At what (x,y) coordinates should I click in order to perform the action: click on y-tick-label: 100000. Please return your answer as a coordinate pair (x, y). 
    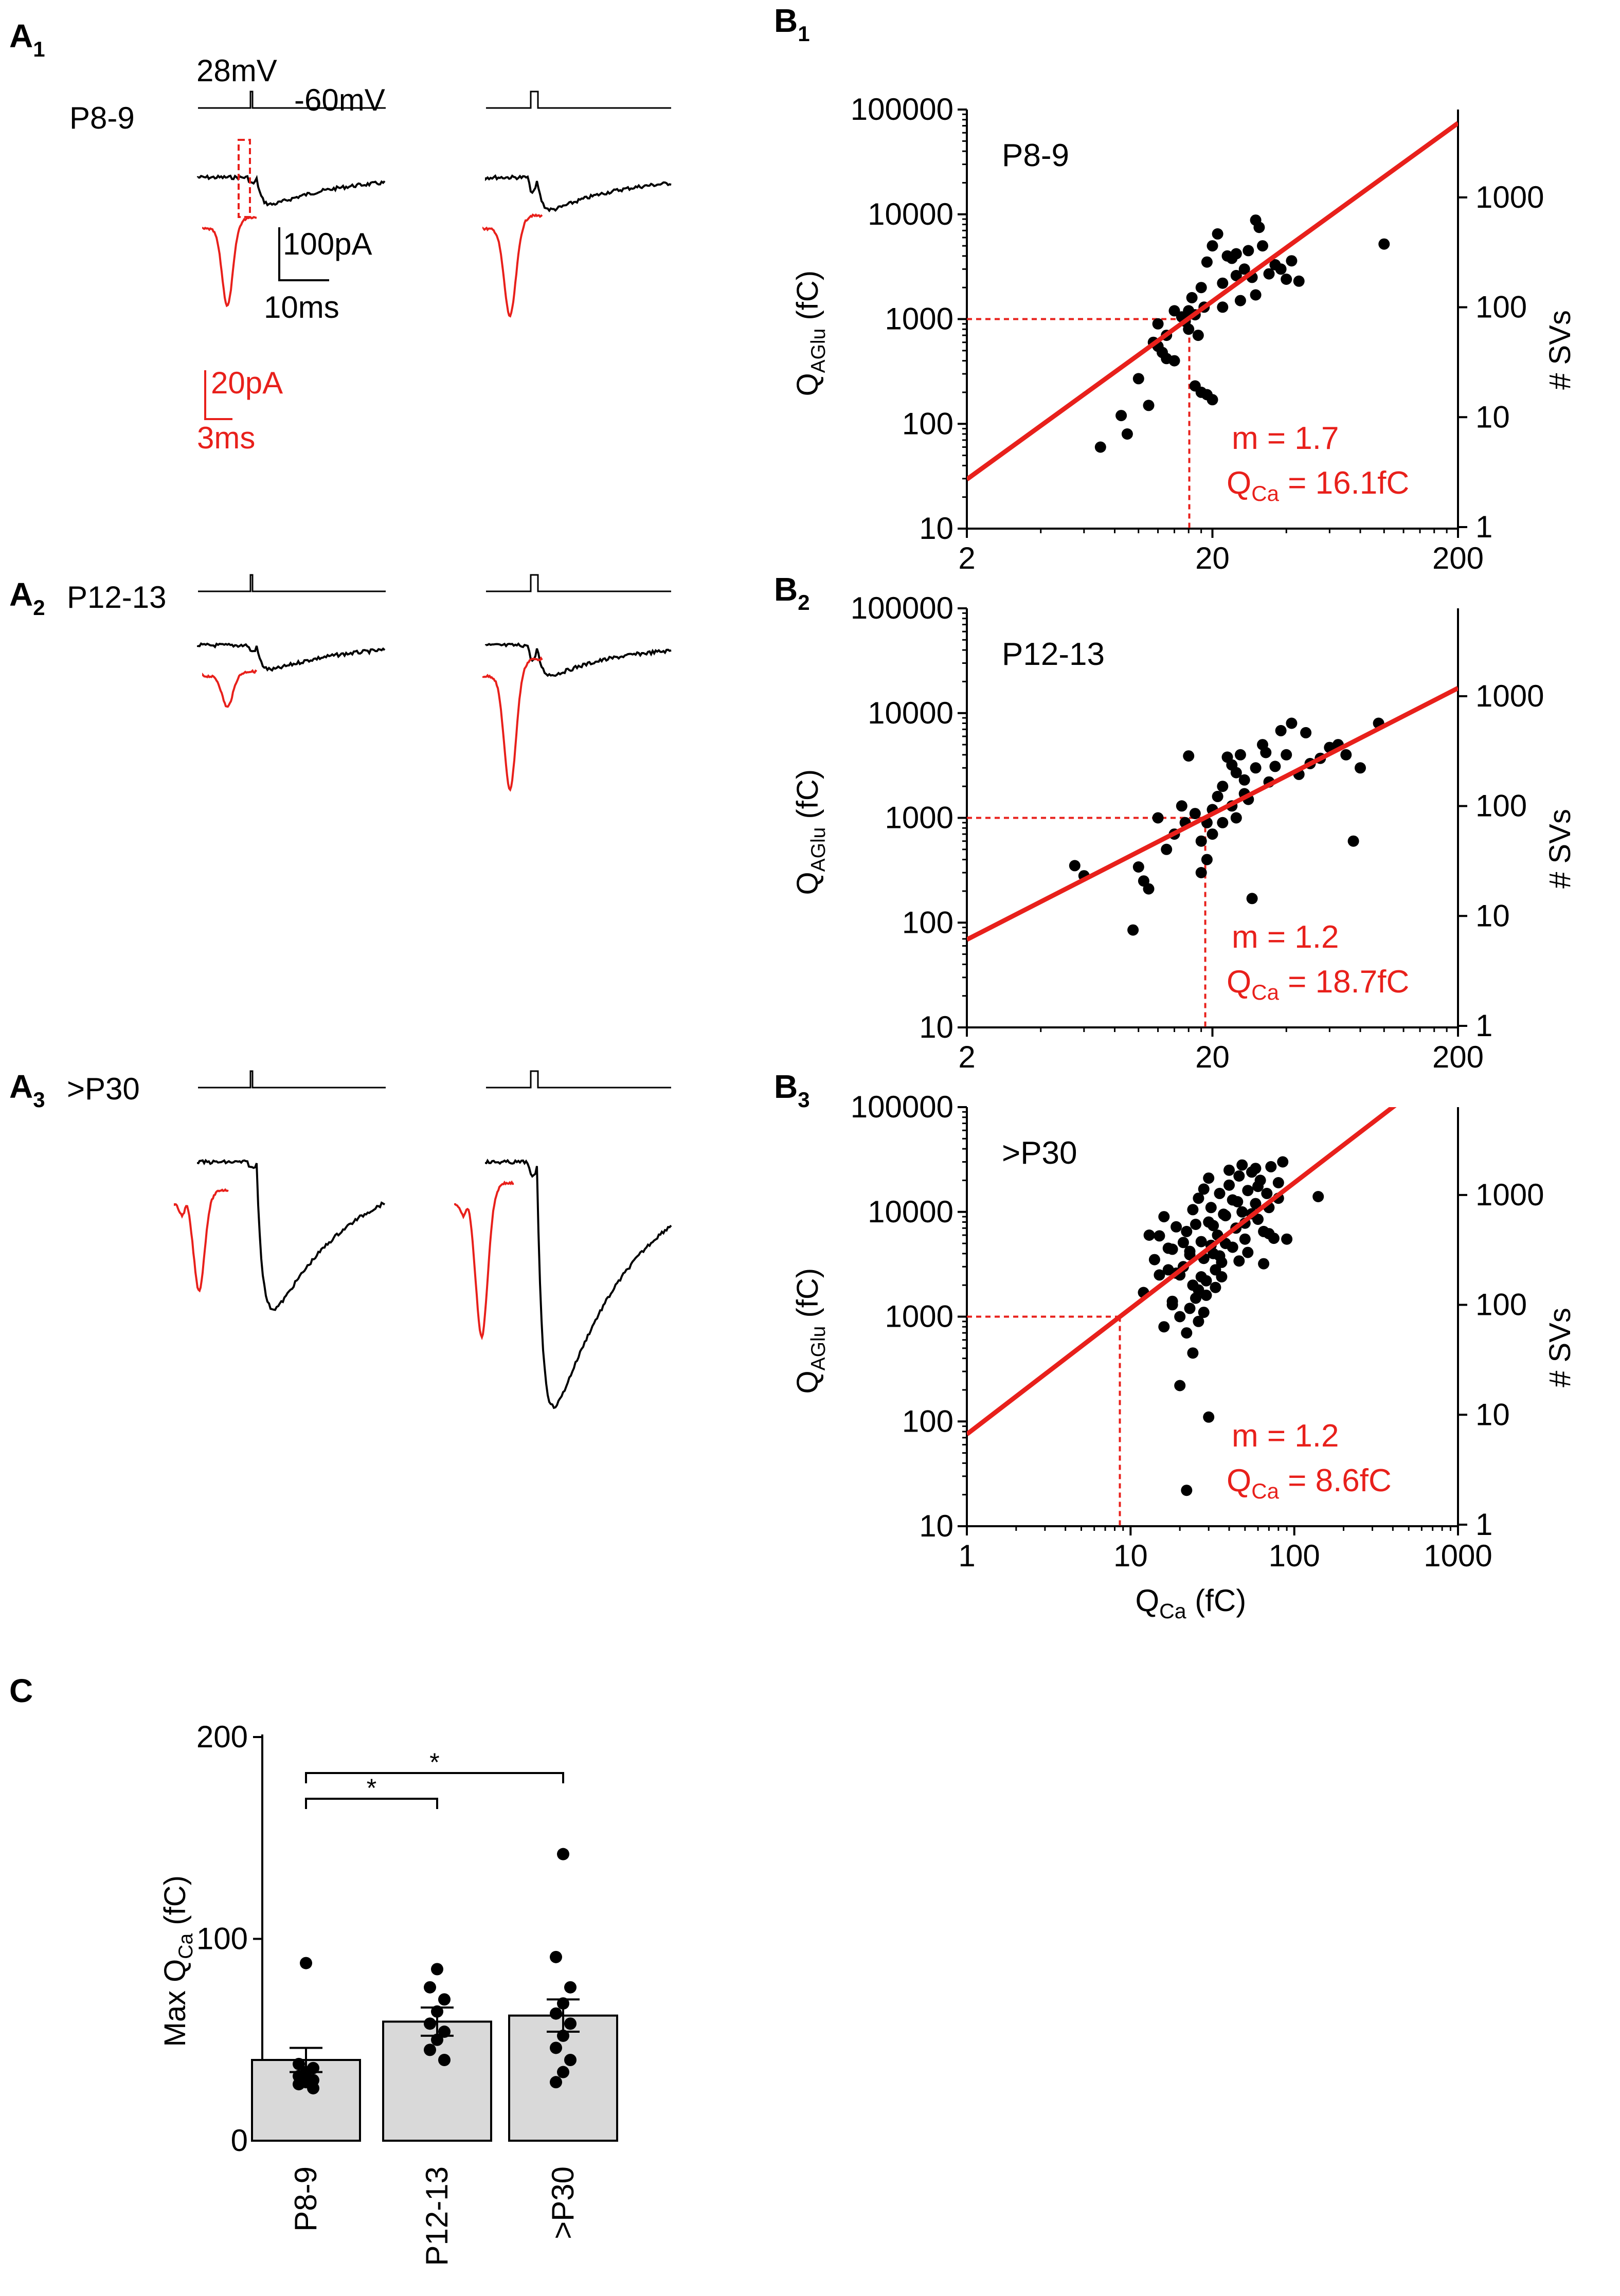
    Looking at the image, I should click on (902, 608).